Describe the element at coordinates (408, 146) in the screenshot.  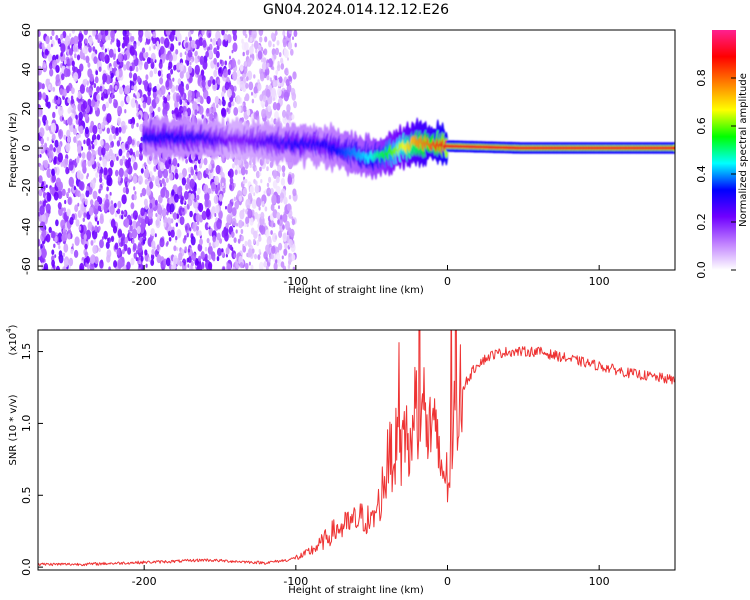
I see `spectrogram-ridge` at that location.